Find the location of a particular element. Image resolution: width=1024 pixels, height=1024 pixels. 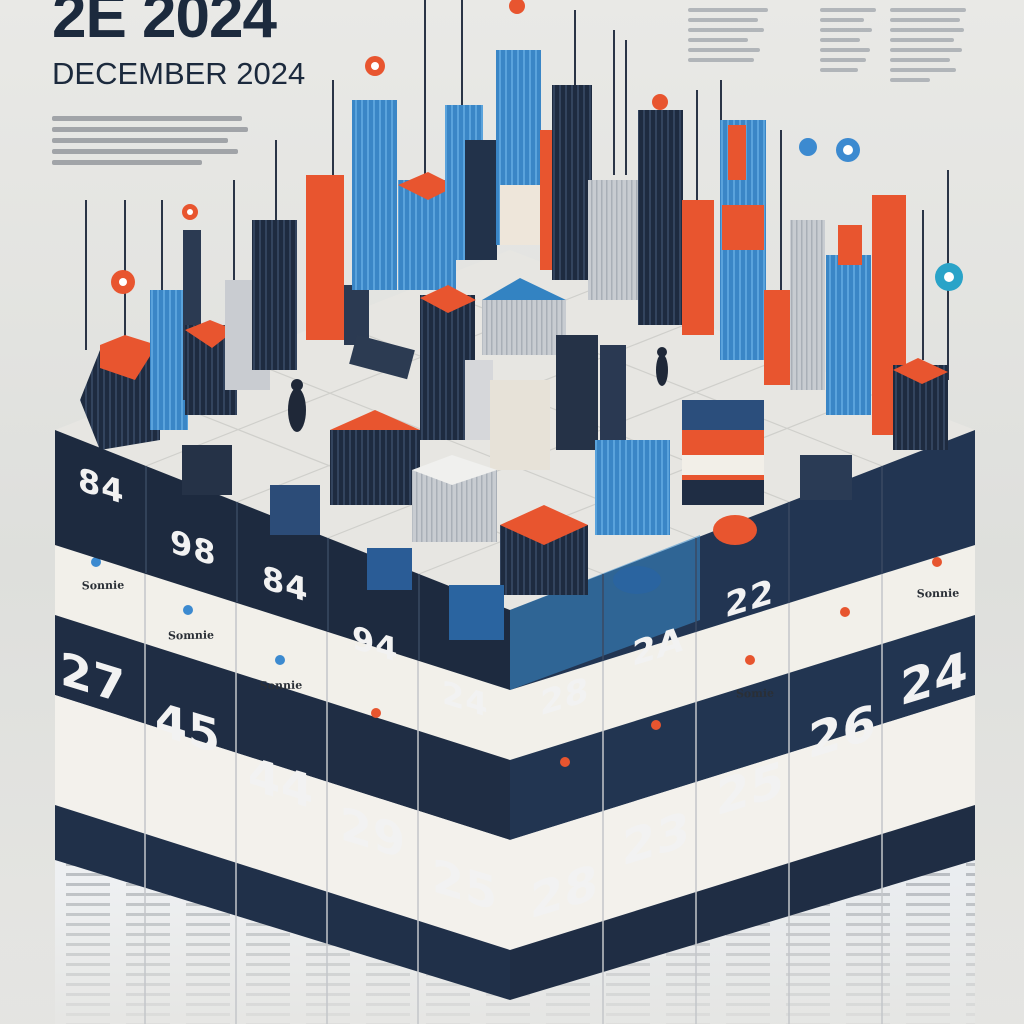

intro-text-block is located at coordinates (150, 140).